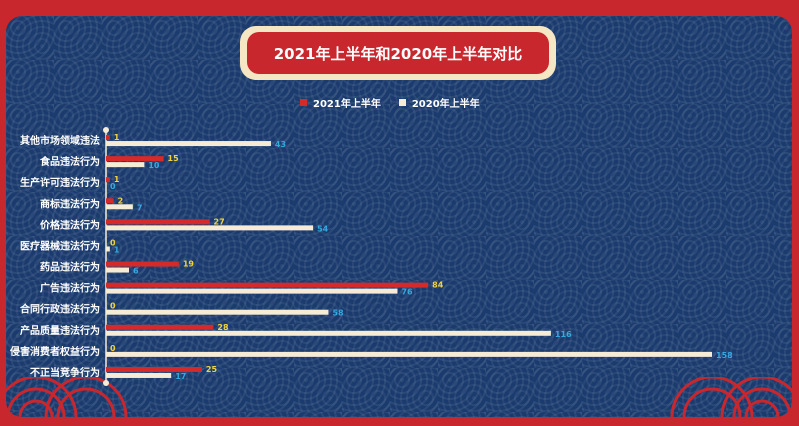 This screenshot has width=799, height=426. I want to click on category-label: 价格违法行为, so click(70, 224).